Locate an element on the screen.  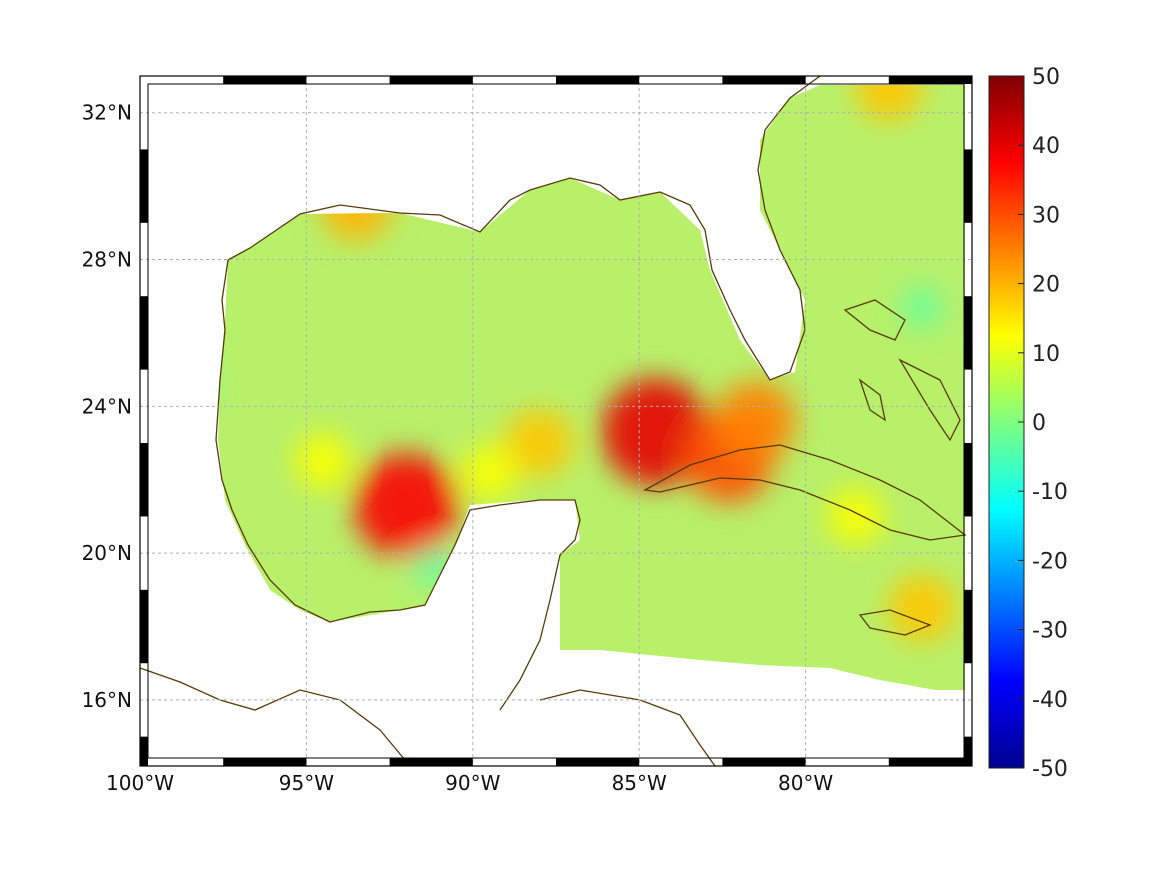
colorbar-tick-labels: 50 40 30 20 10 0 -10 -20 -30 -40 -50 is located at coordinates (1043, 423).